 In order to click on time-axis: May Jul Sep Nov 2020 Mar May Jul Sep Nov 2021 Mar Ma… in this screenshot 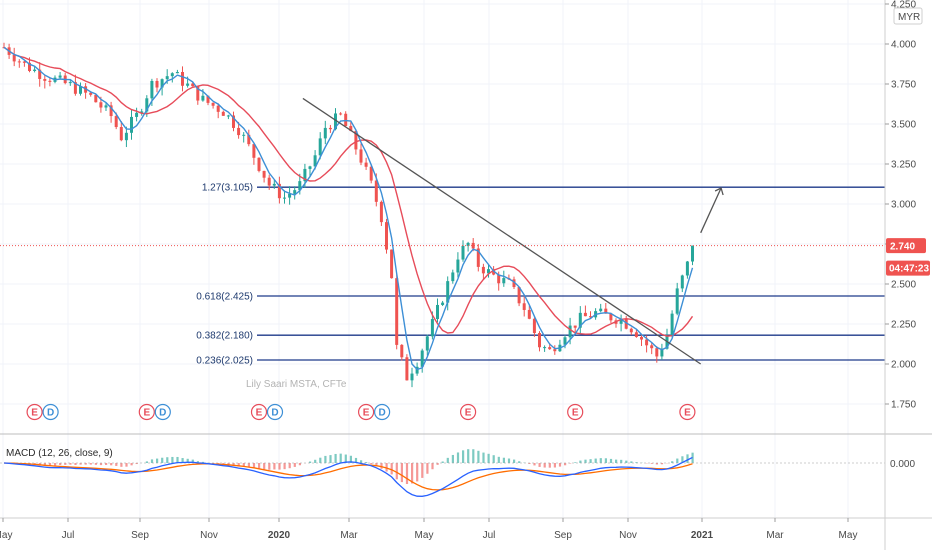, I will do `click(428, 529)`.